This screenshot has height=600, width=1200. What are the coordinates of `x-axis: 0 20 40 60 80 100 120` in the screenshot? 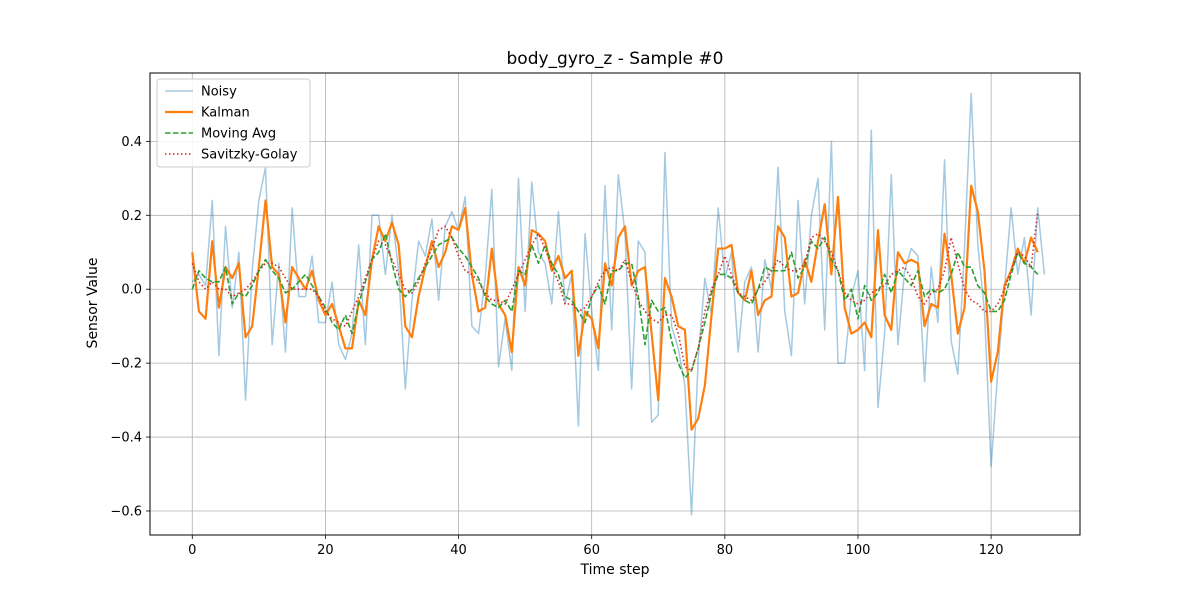 It's located at (596, 546).